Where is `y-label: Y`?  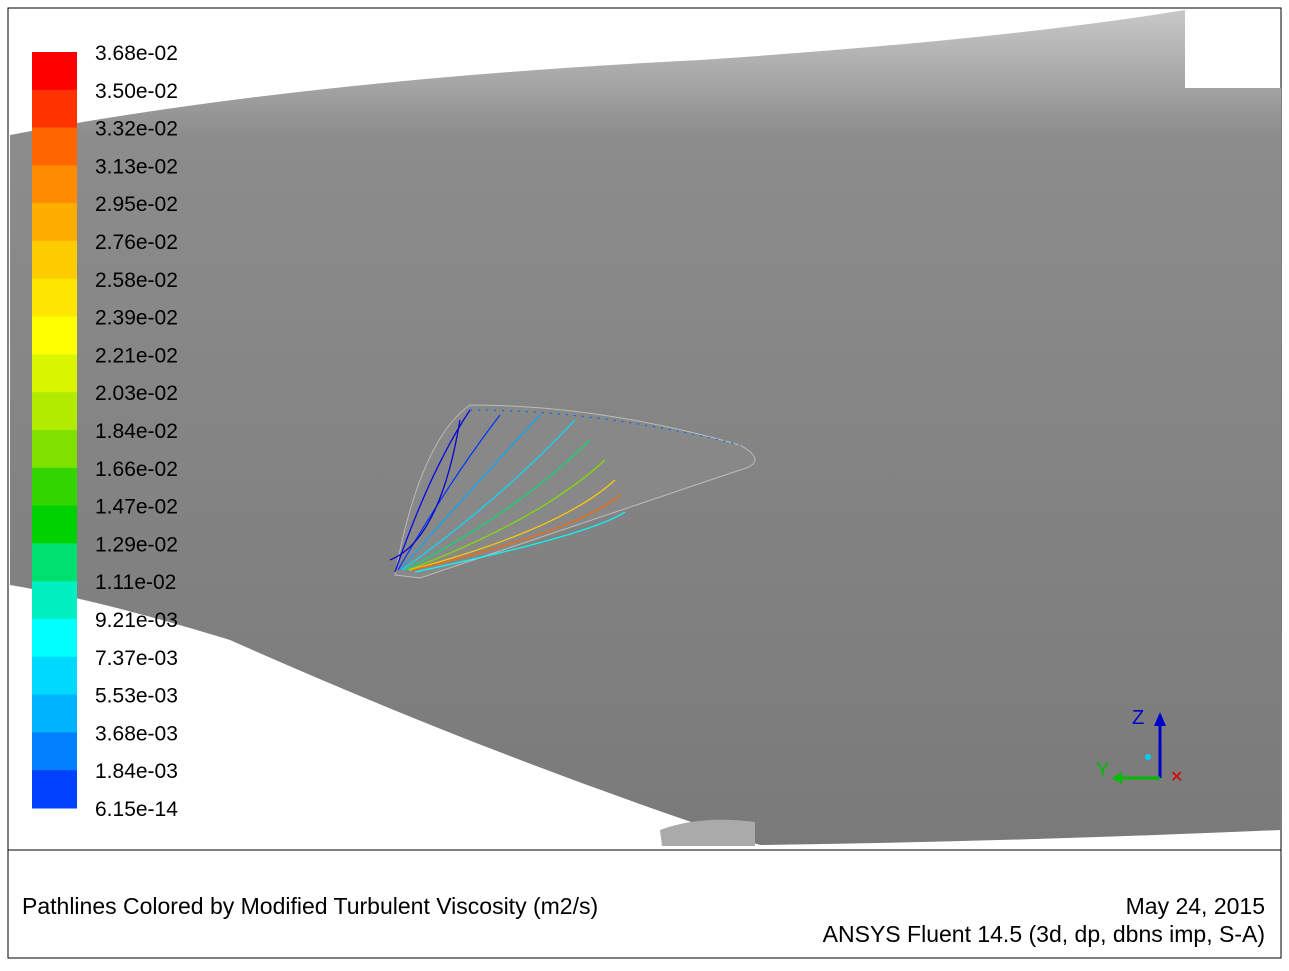 y-label: Y is located at coordinates (1102, 770).